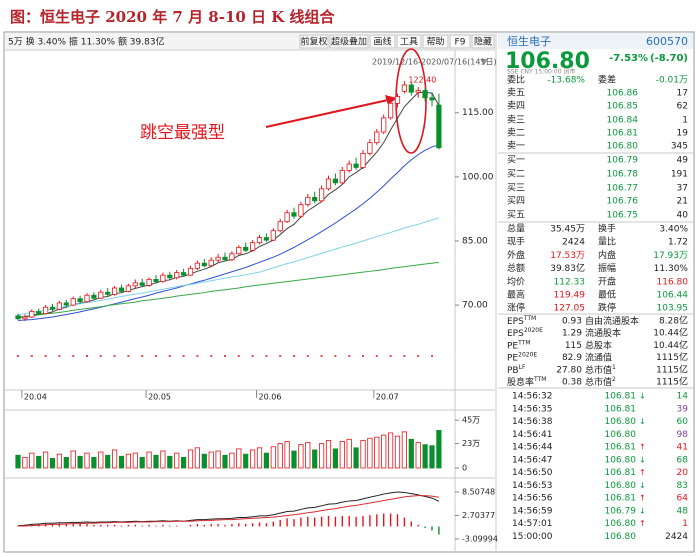 This screenshot has height=557, width=698. I want to click on date-label: 20.07, so click(387, 397).